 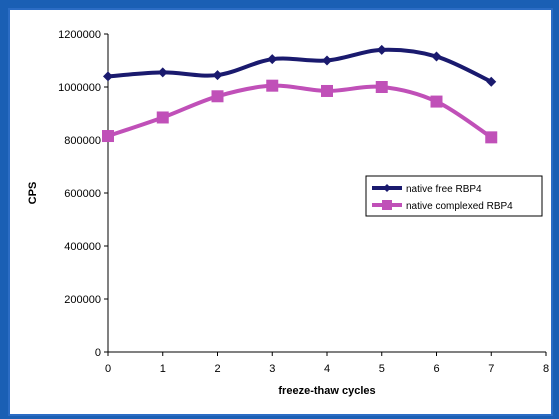 I want to click on legend: native free RBP4 native complexed RBP4, so click(x=454, y=196).